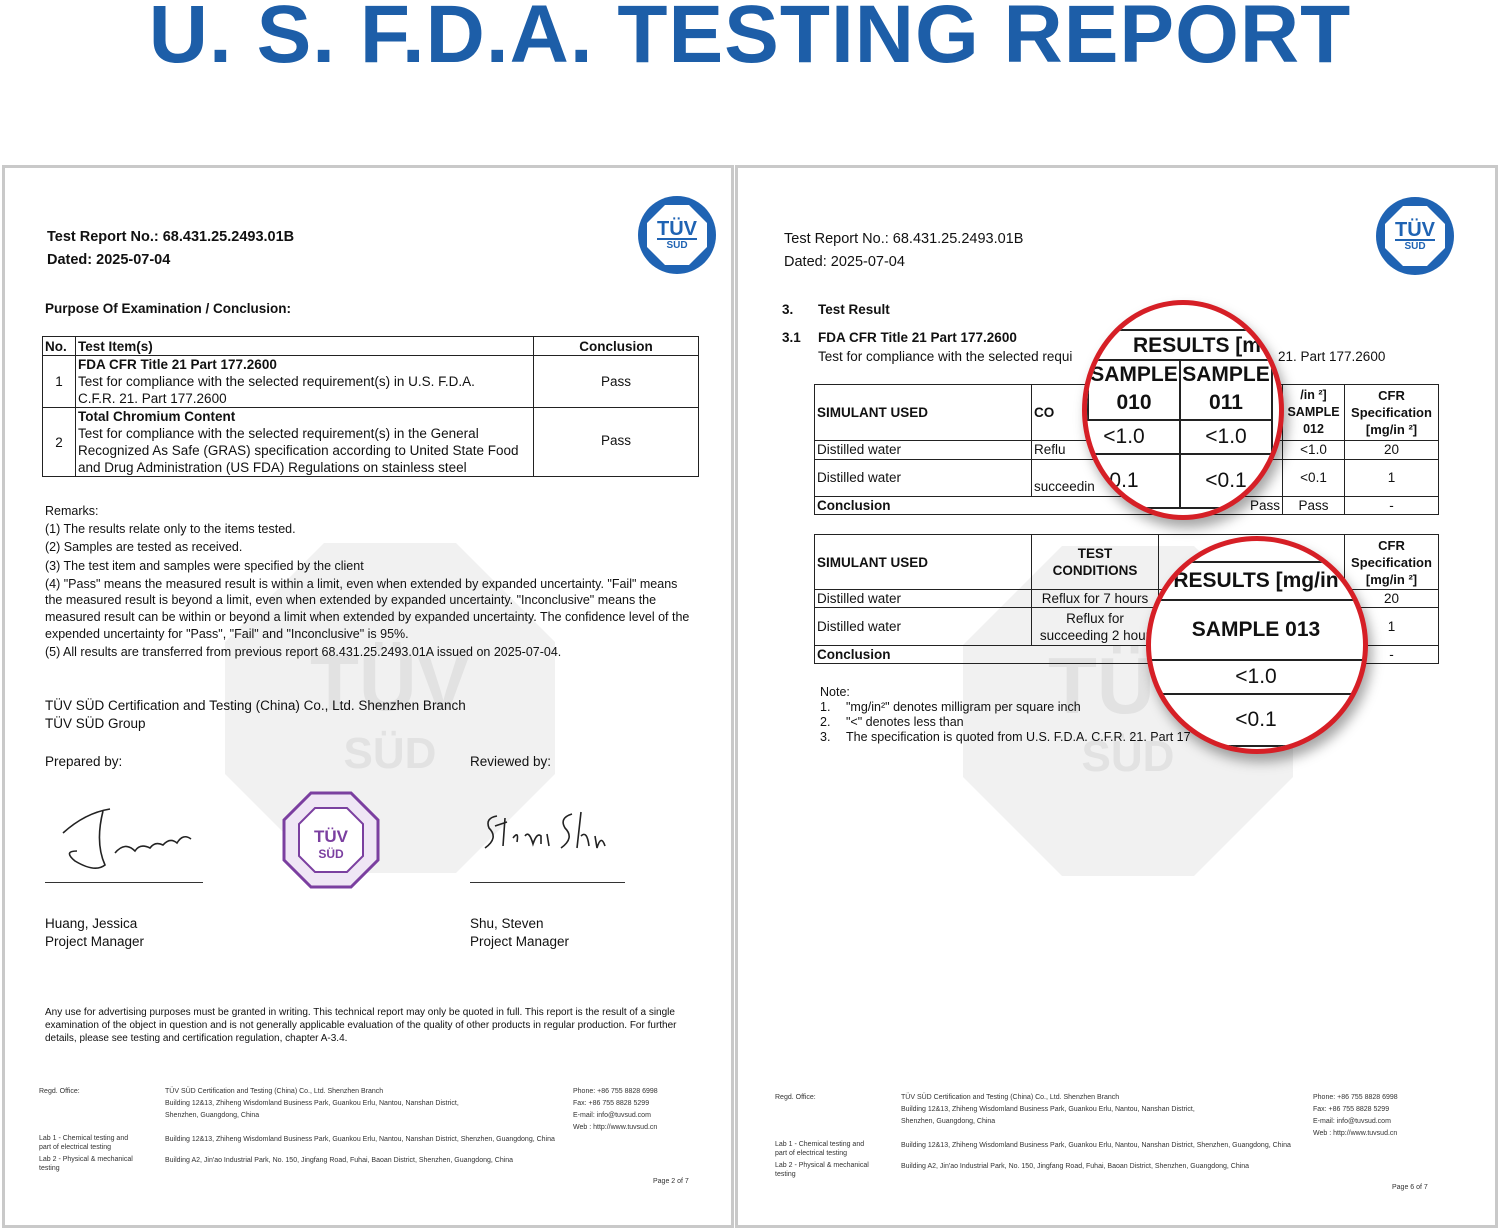 This screenshot has height=1231, width=1500. What do you see at coordinates (1126, 505) in the screenshot?
I see `table-row: Conclusion Pass Pass -` at bounding box center [1126, 505].